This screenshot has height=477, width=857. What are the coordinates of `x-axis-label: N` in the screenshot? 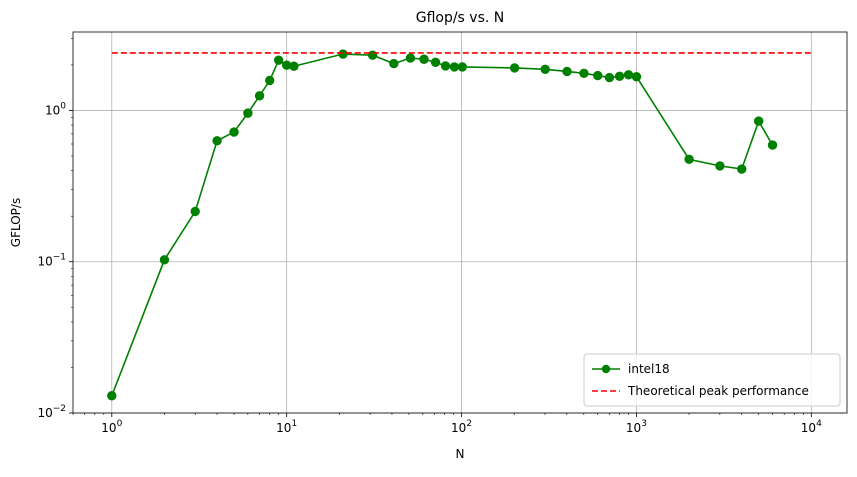 It's located at (460, 454).